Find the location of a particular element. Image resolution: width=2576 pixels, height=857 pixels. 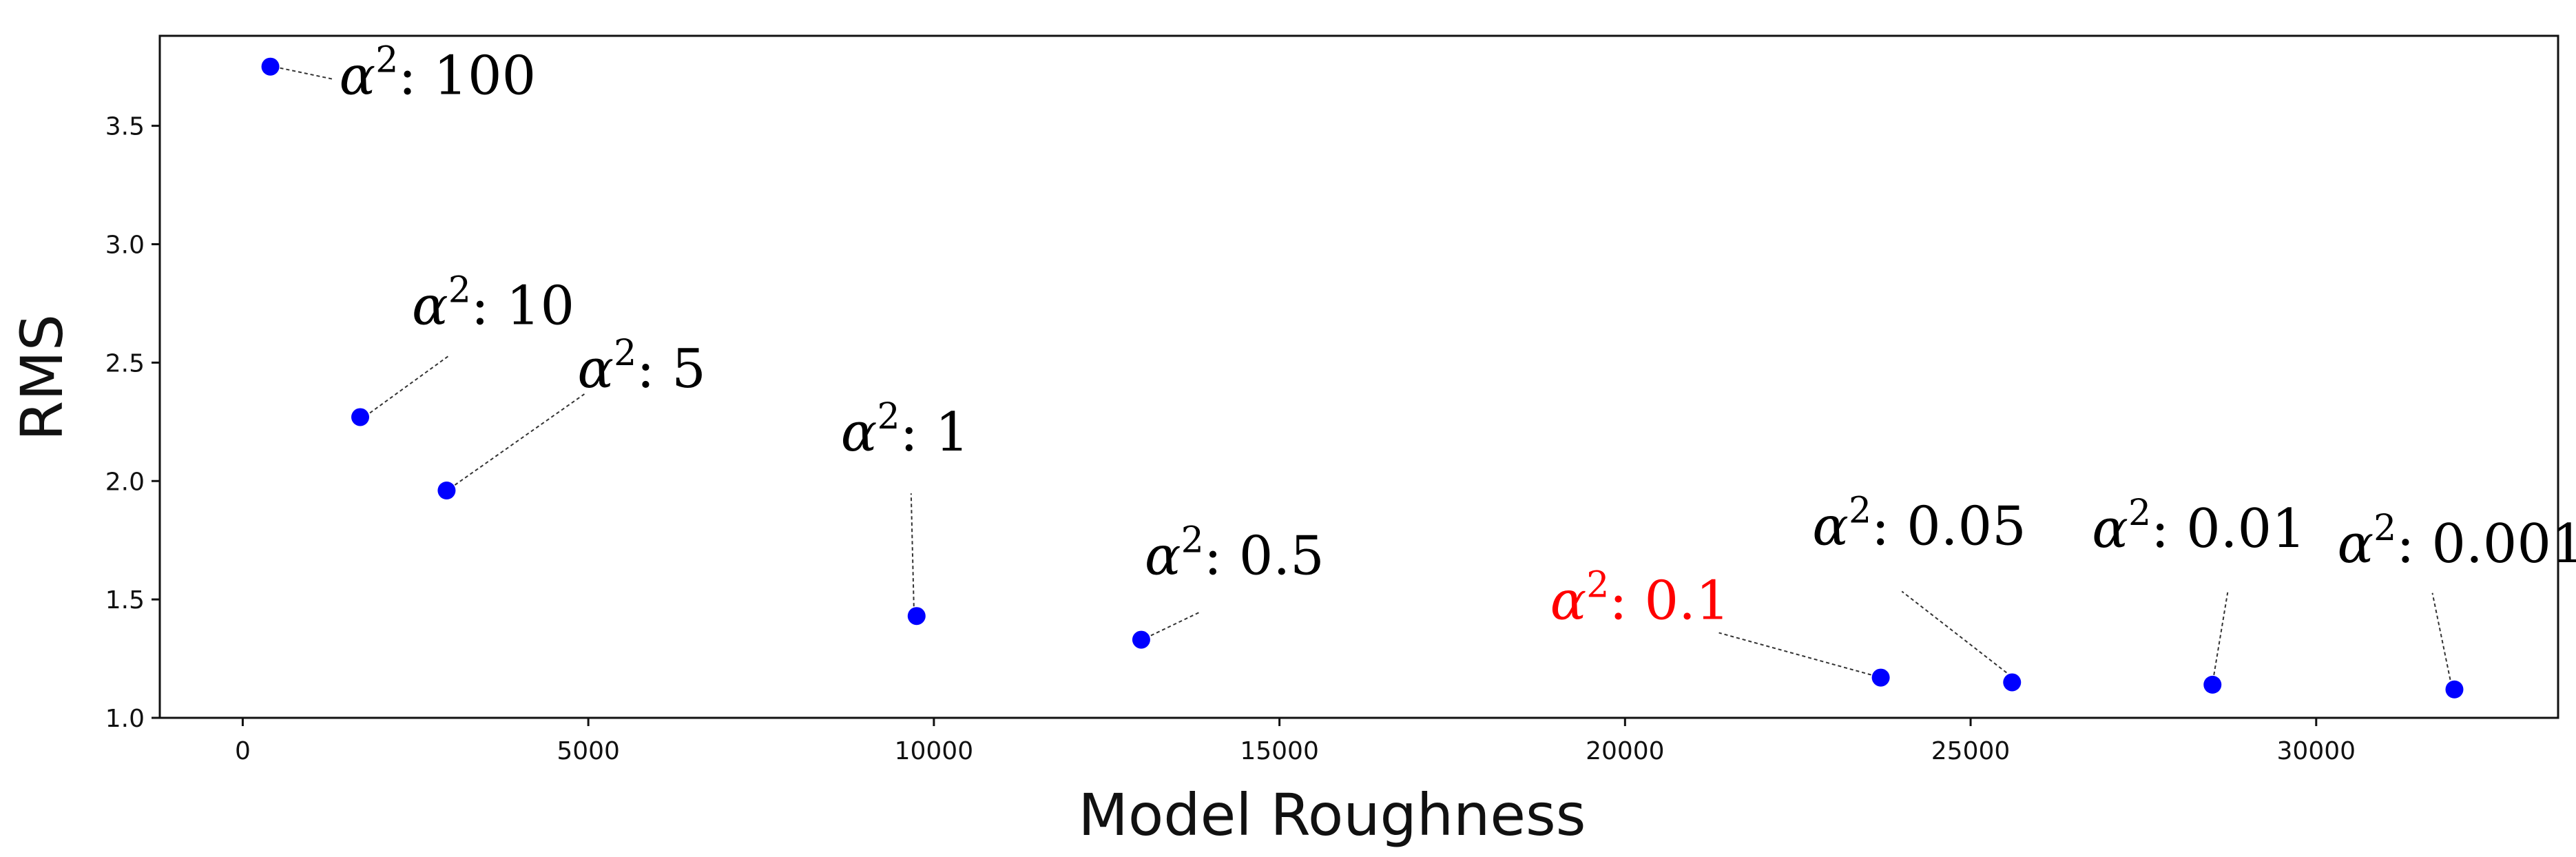

annotation-value: : 1 is located at coordinates (935, 433).